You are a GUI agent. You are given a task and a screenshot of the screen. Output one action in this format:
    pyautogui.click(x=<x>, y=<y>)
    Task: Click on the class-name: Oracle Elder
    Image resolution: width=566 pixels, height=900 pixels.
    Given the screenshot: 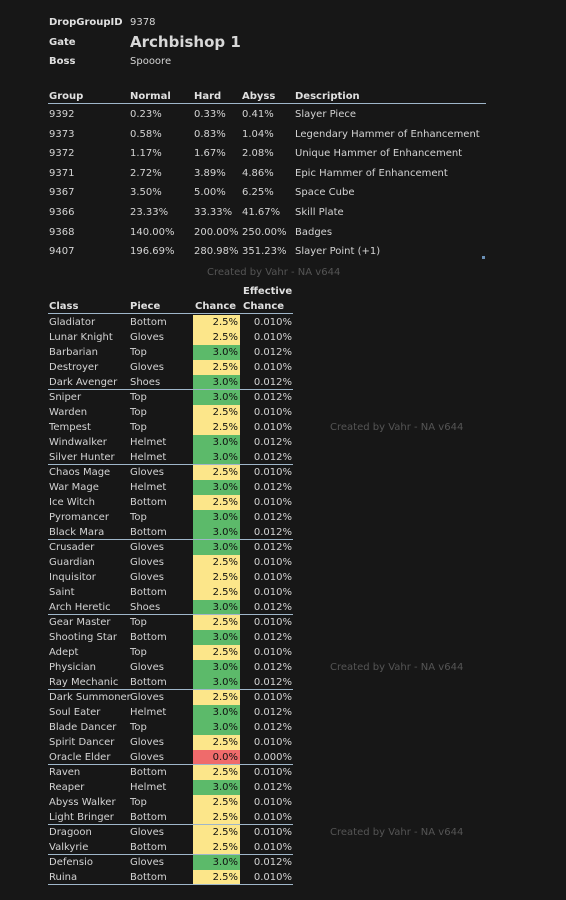 What is the action you would take?
    pyautogui.click(x=80, y=757)
    